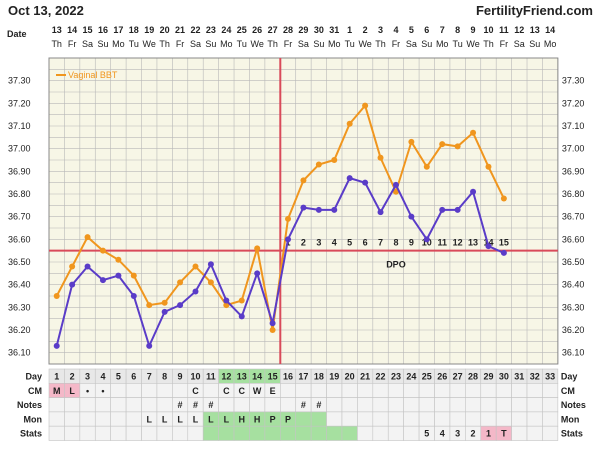 This screenshot has width=600, height=463. I want to click on table-cell-value: M, so click(57, 391).